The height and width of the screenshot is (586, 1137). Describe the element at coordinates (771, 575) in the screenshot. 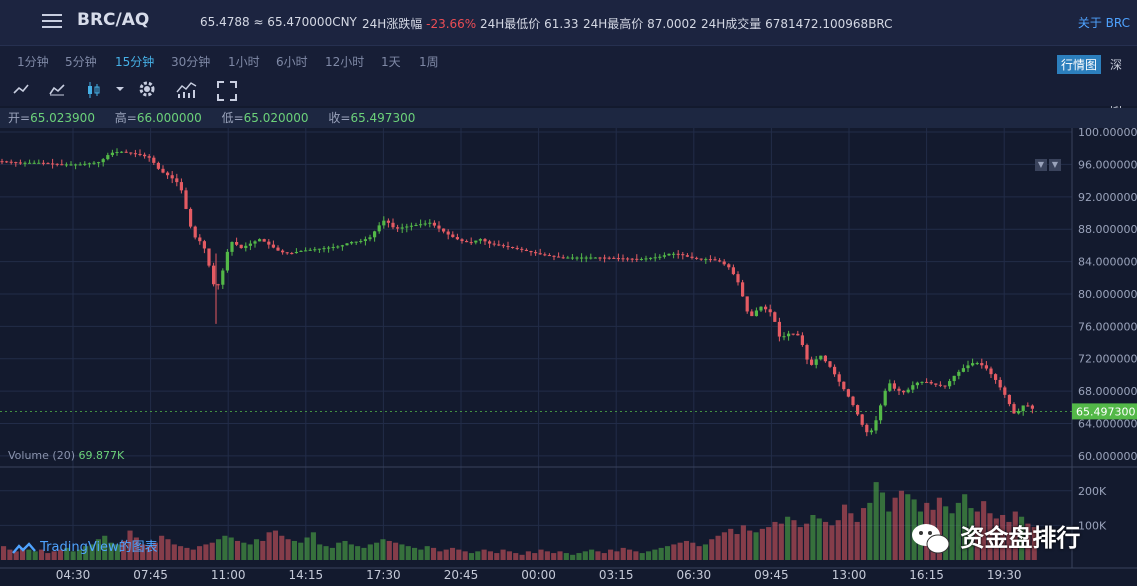

I see `x-tick-label: 09:45` at that location.